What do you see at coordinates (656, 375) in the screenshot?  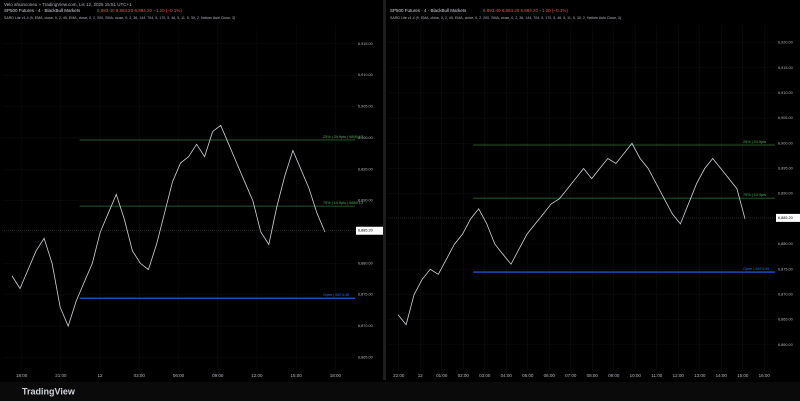 I see `x-tick-label: 11:00` at bounding box center [656, 375].